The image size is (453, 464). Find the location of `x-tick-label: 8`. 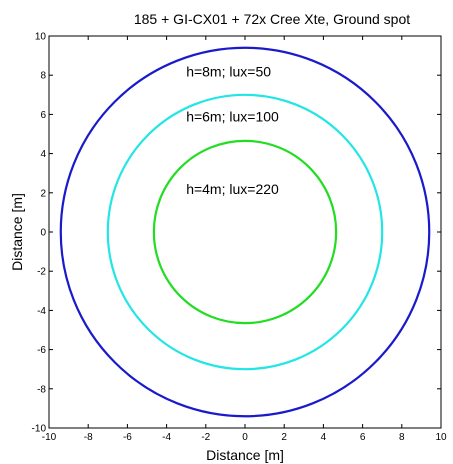

x-tick-label: 8 is located at coordinates (402, 437).